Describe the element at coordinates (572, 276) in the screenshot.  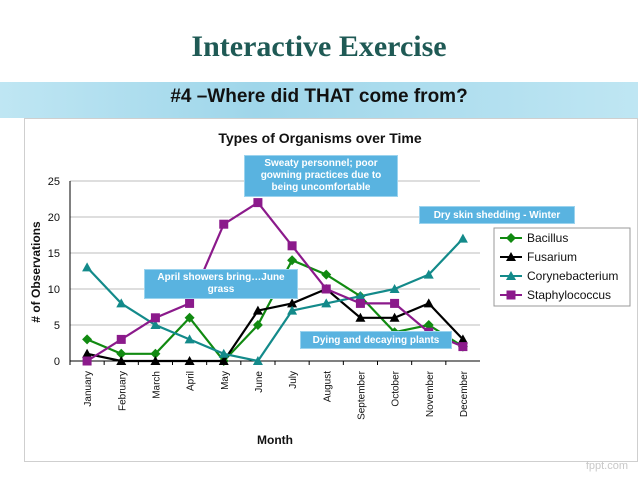
I see `legend-label-corynebacterium: Corynebacterium` at that location.